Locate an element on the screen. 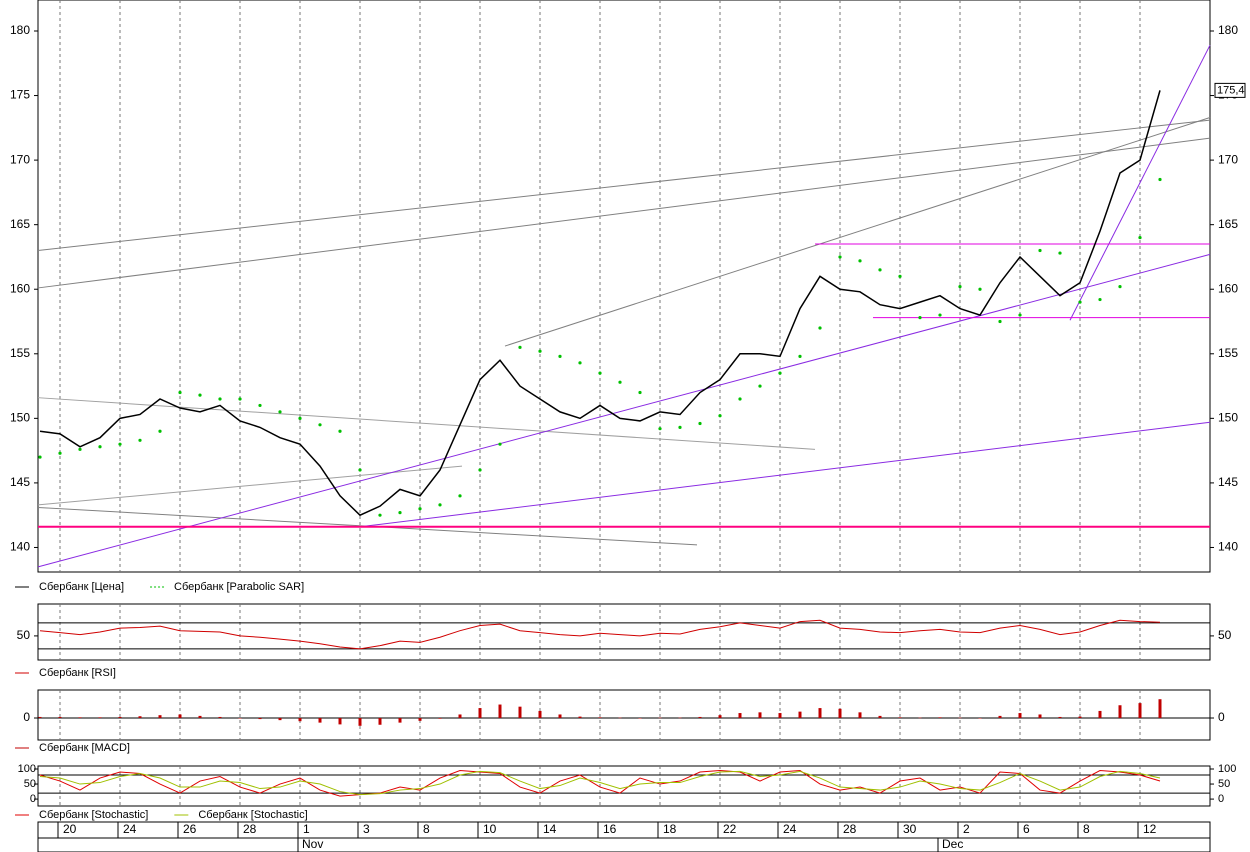 This screenshot has height=852, width=1250. y-tick-label: 180 is located at coordinates (20, 30).